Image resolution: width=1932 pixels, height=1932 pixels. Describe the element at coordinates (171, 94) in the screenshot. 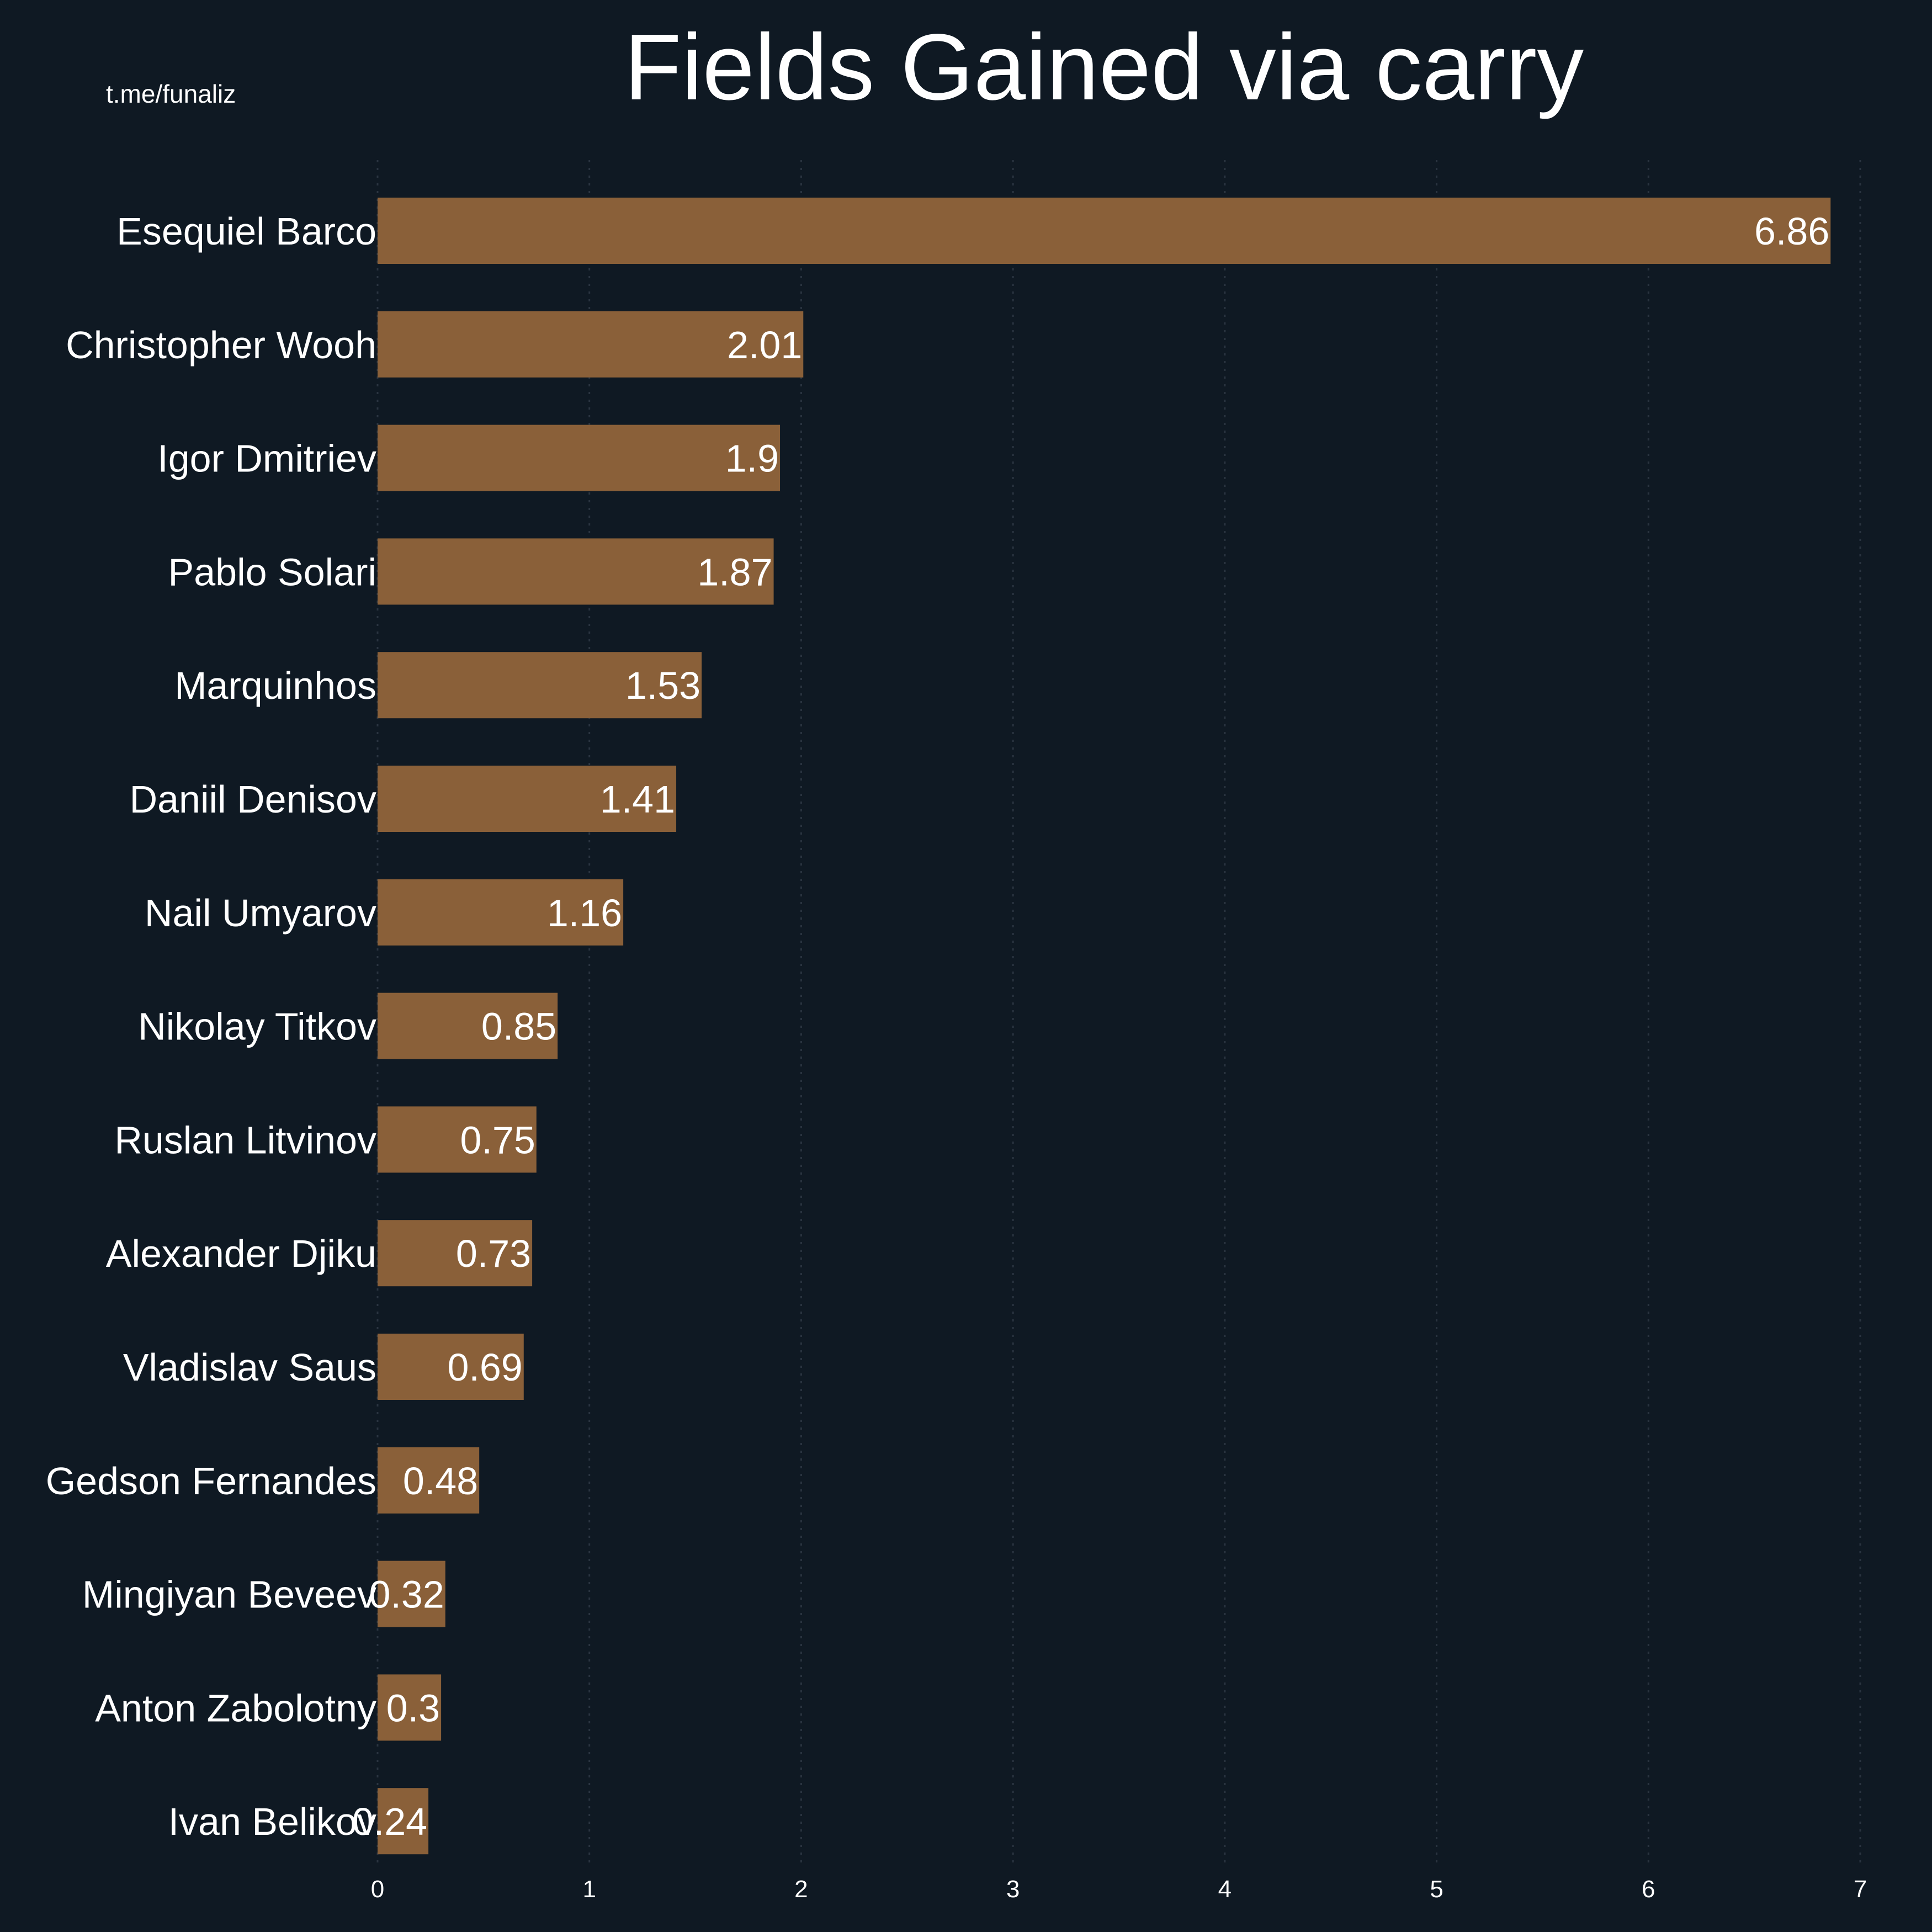

I see `watermark: t.me/funaliz` at that location.